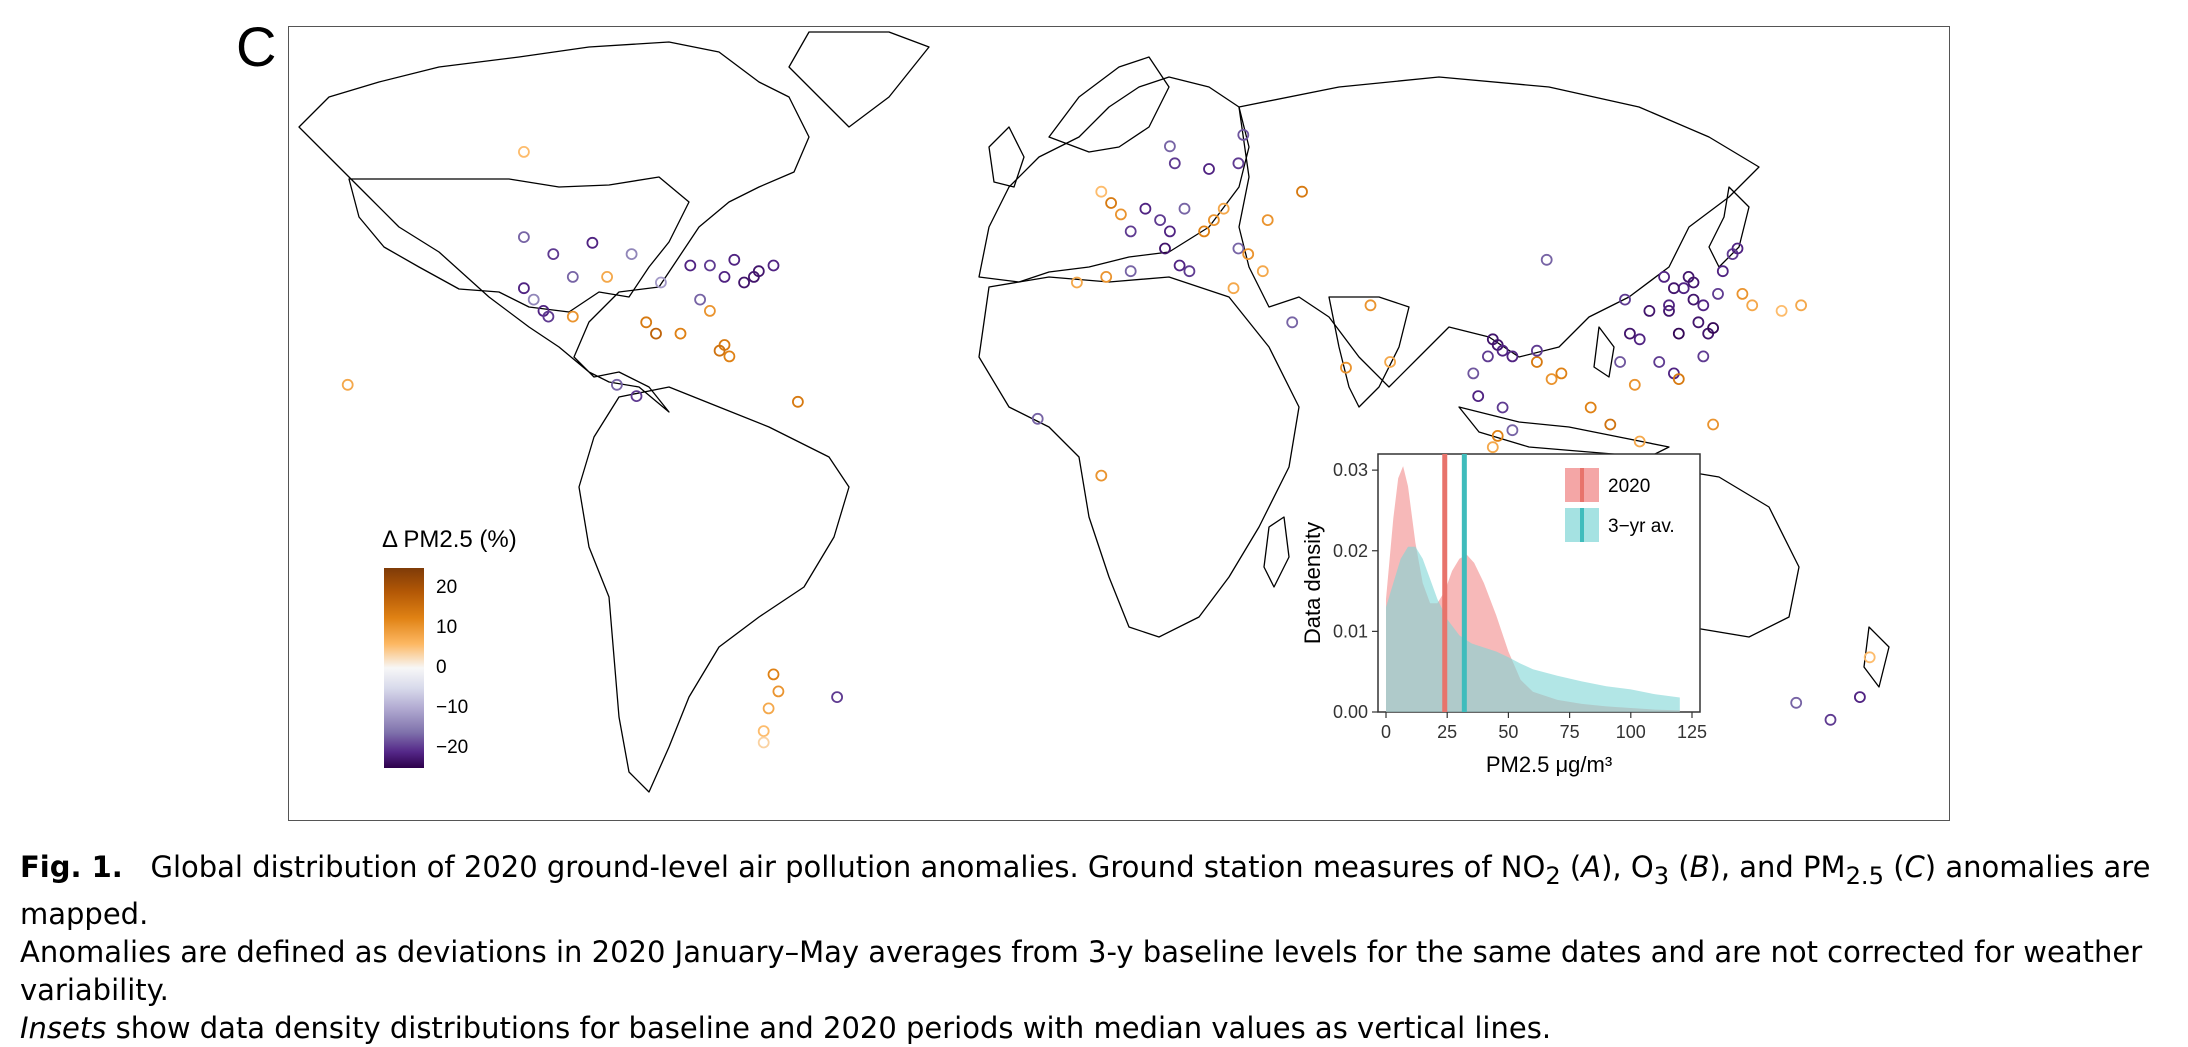 Image resolution: width=2188 pixels, height=1047 pixels. Describe the element at coordinates (1699, 867) in the screenshot. I see `caption-panel-ref: B` at that location.